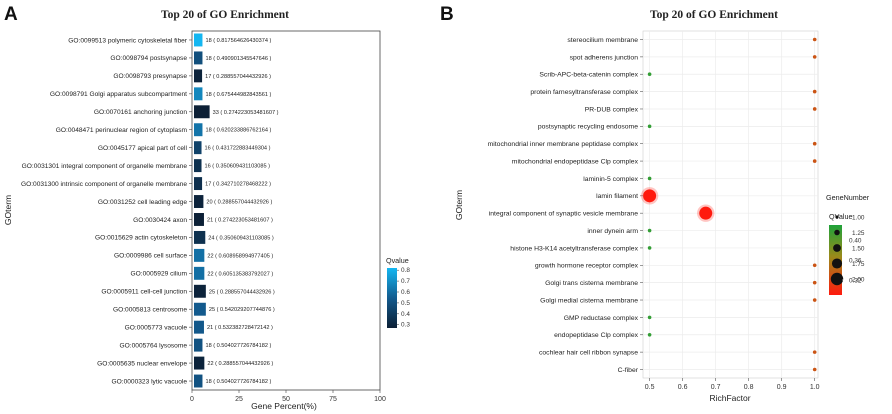 This screenshot has height=414, width=892. I want to click on panel-b-category-label: GMP reductase complex, so click(601, 318).